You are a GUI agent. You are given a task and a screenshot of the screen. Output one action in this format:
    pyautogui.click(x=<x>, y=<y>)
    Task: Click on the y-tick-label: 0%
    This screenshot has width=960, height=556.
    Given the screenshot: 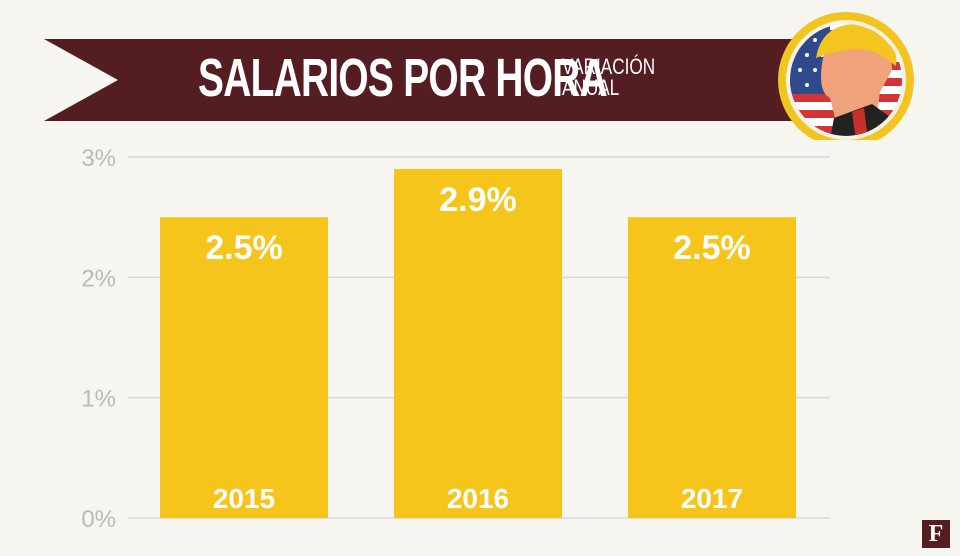 What is the action you would take?
    pyautogui.click(x=98, y=519)
    